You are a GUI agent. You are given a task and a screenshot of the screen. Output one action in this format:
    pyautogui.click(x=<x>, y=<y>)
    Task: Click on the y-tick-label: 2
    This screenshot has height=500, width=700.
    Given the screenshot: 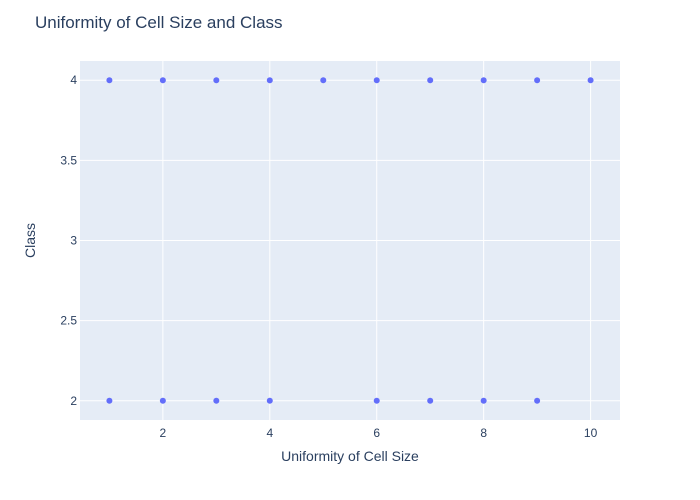 What is the action you would take?
    pyautogui.click(x=73, y=401)
    